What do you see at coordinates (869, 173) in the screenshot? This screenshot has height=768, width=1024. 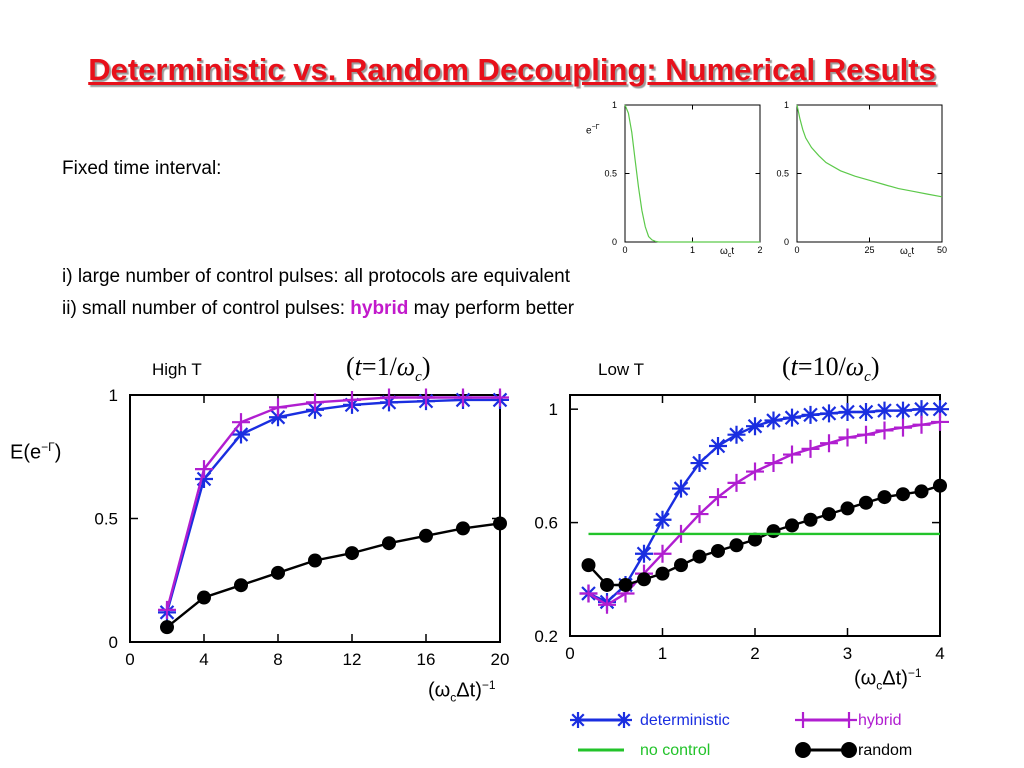 I see `inset-right-frame` at bounding box center [869, 173].